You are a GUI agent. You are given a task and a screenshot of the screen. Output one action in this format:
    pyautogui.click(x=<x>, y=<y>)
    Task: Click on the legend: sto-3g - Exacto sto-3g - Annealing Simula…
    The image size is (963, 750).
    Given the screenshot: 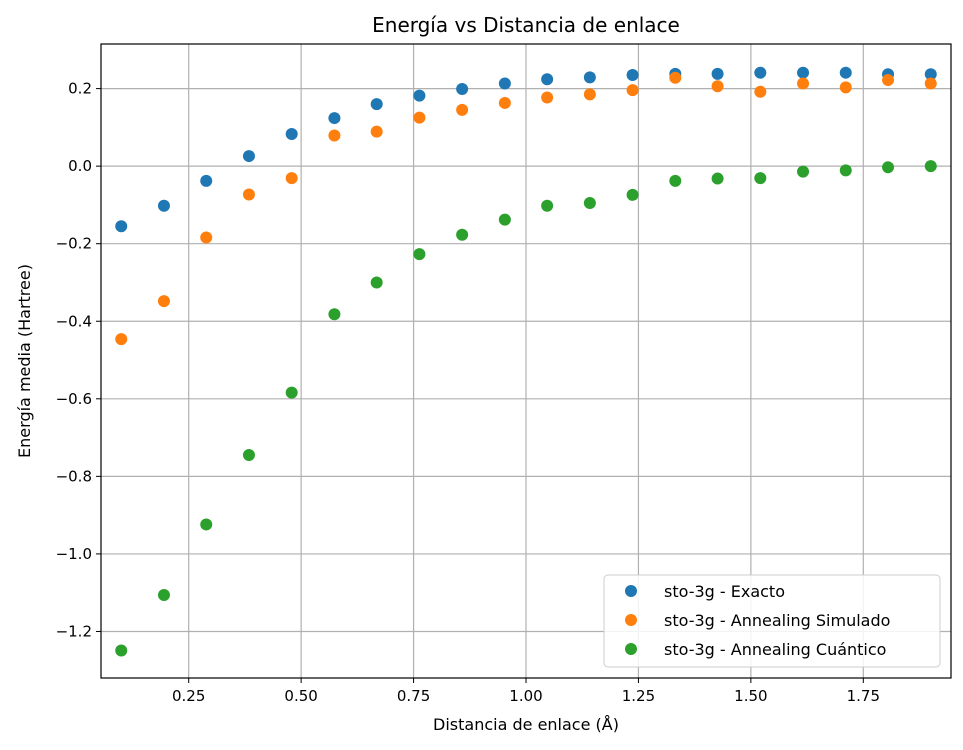 What is the action you would take?
    pyautogui.click(x=772, y=621)
    